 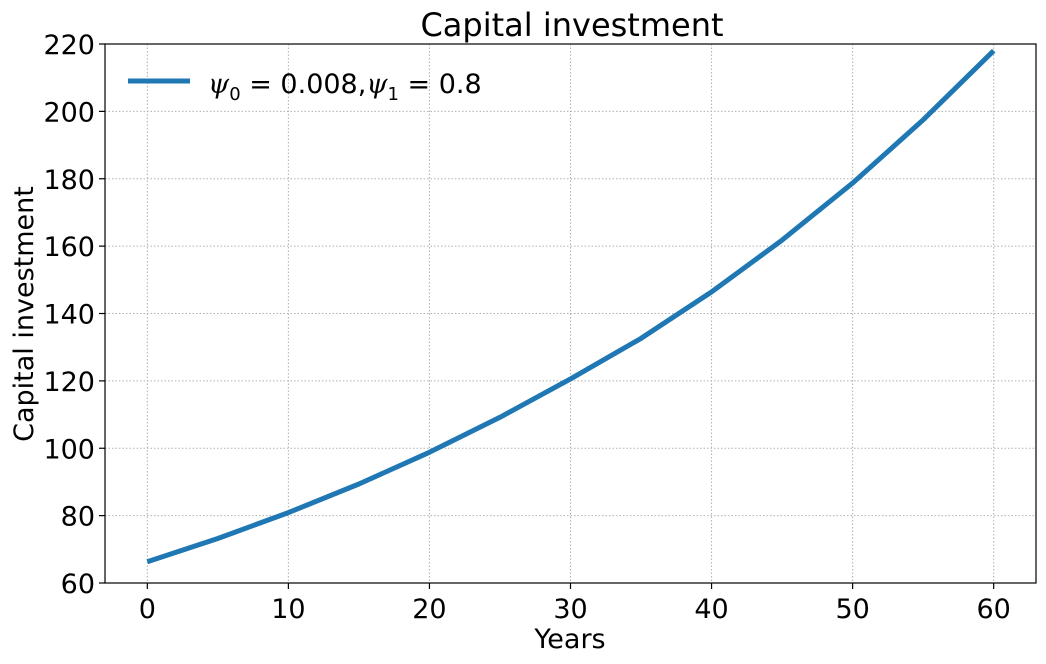 What do you see at coordinates (711, 609) in the screenshot?
I see `x-tick-label: 40` at bounding box center [711, 609].